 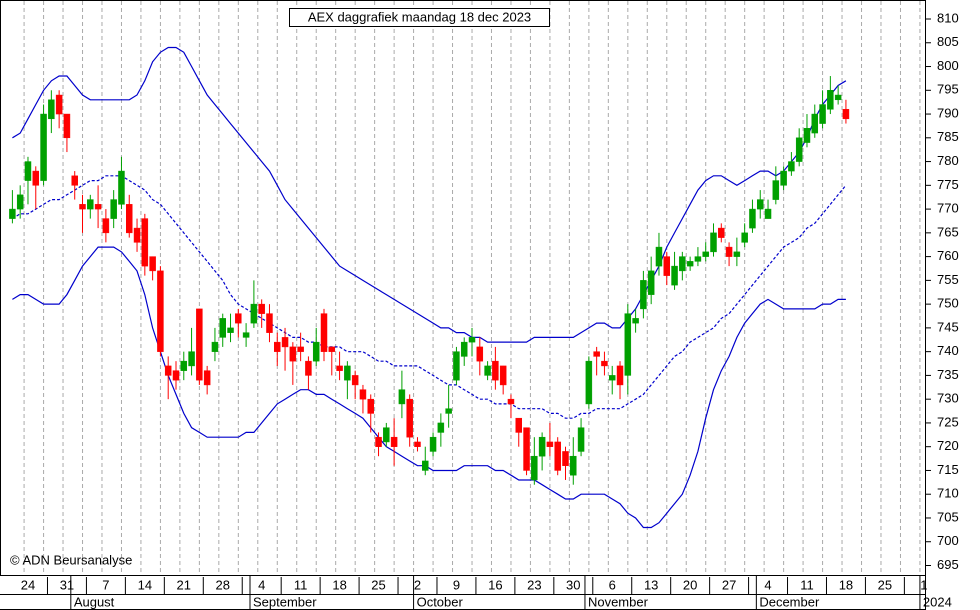 What do you see at coordinates (28, 584) in the screenshot?
I see `x-tick-label: 24` at bounding box center [28, 584].